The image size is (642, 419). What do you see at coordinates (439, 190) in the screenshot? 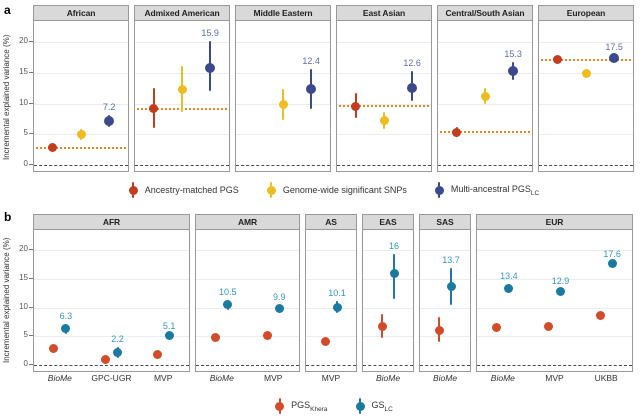
I see `legend-pointrange-glyph-multi-ancestral-pgs-lc` at bounding box center [439, 190].